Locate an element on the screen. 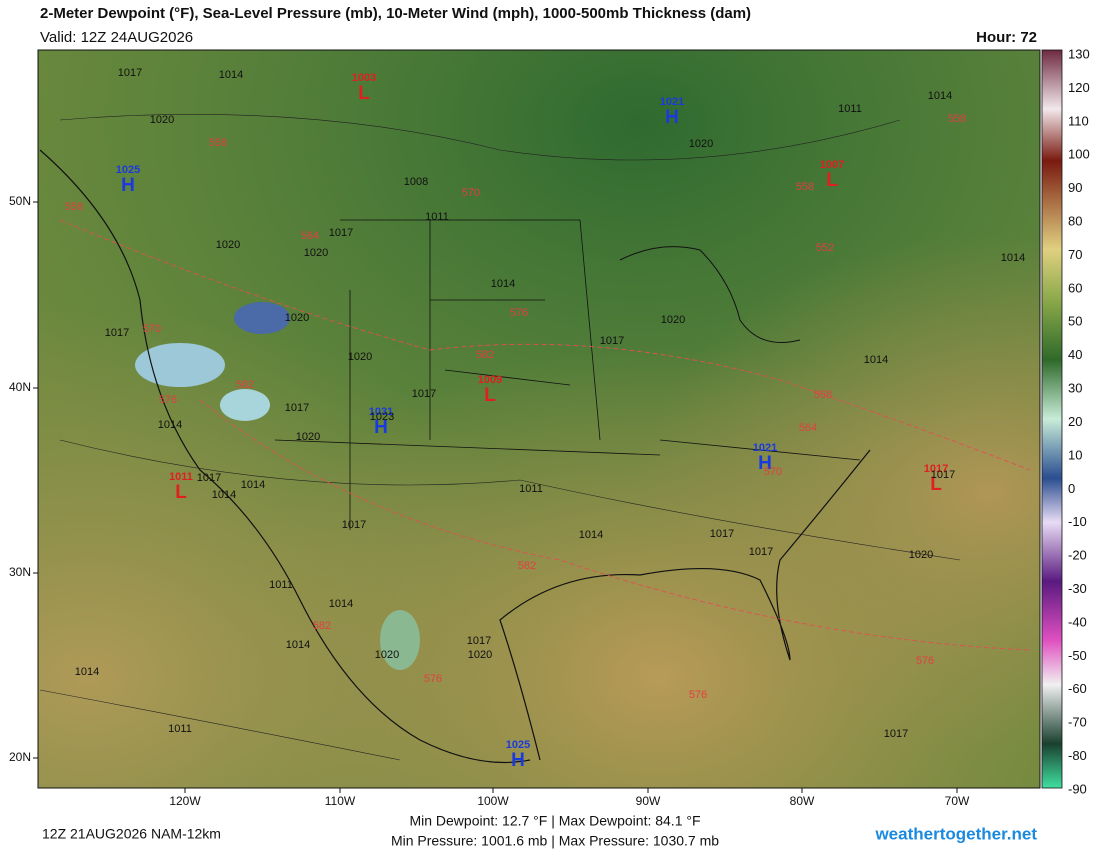 This screenshot has height=850, width=1100. isobar-label: 1023 is located at coordinates (382, 417).